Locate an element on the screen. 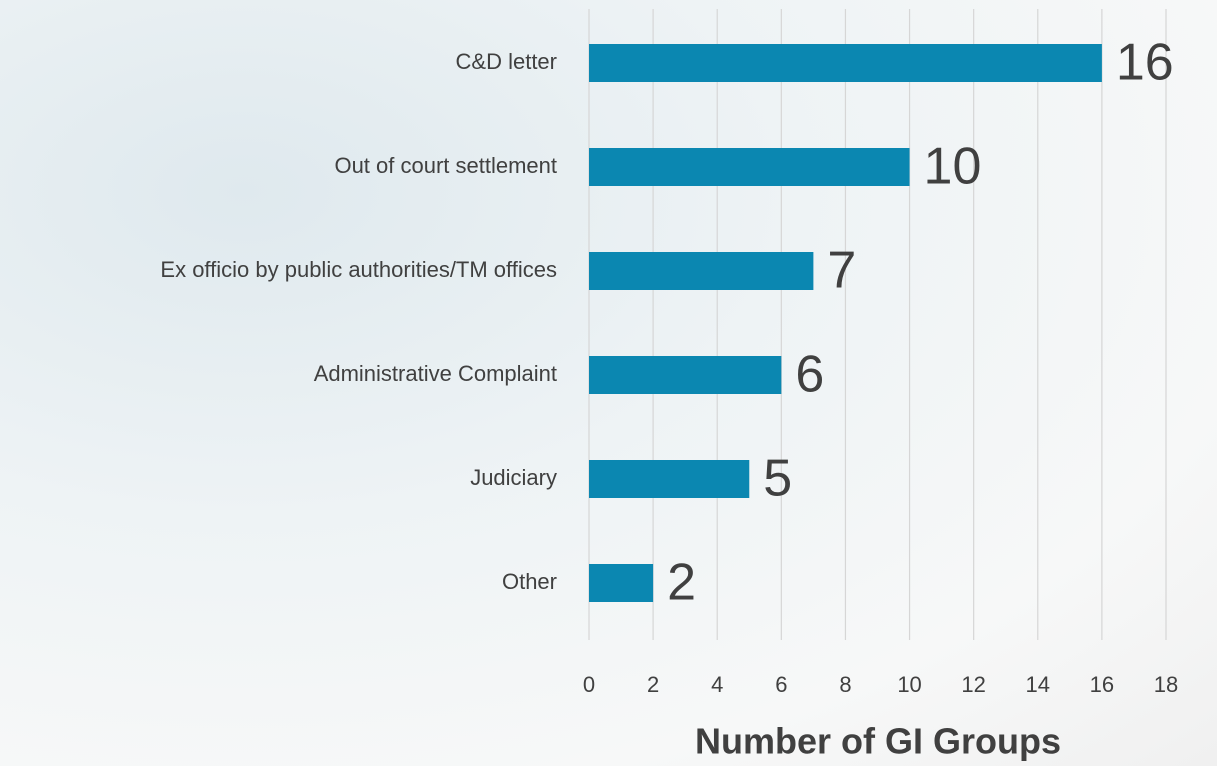 The width and height of the screenshot is (1217, 766). x-tick-label: 2 is located at coordinates (653, 684).